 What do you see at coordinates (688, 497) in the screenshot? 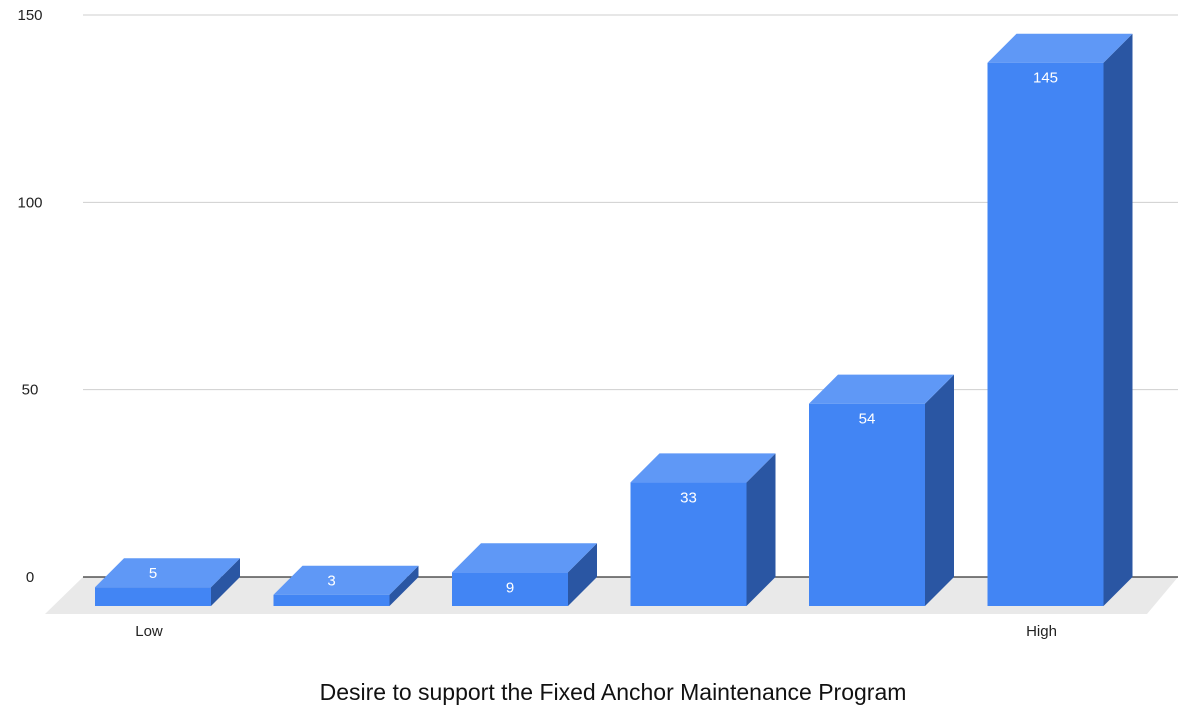
I see `data-label: 33` at bounding box center [688, 497].